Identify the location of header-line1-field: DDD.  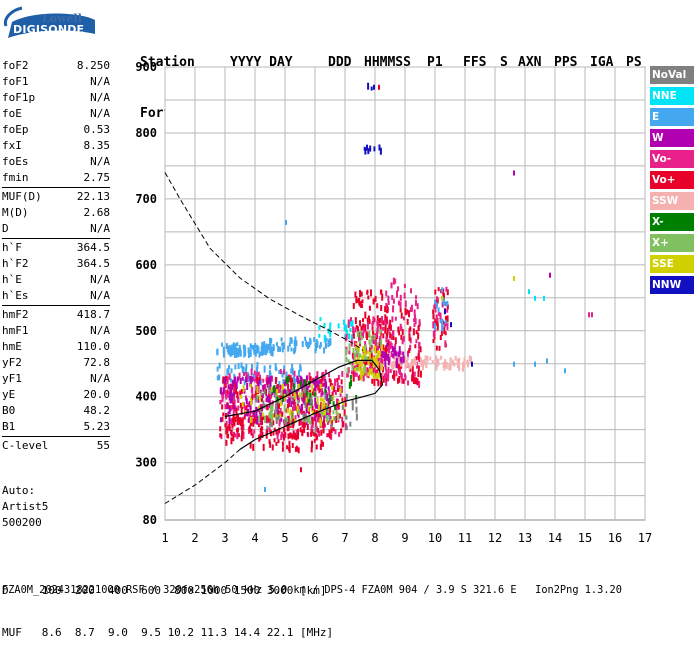
(340, 62).